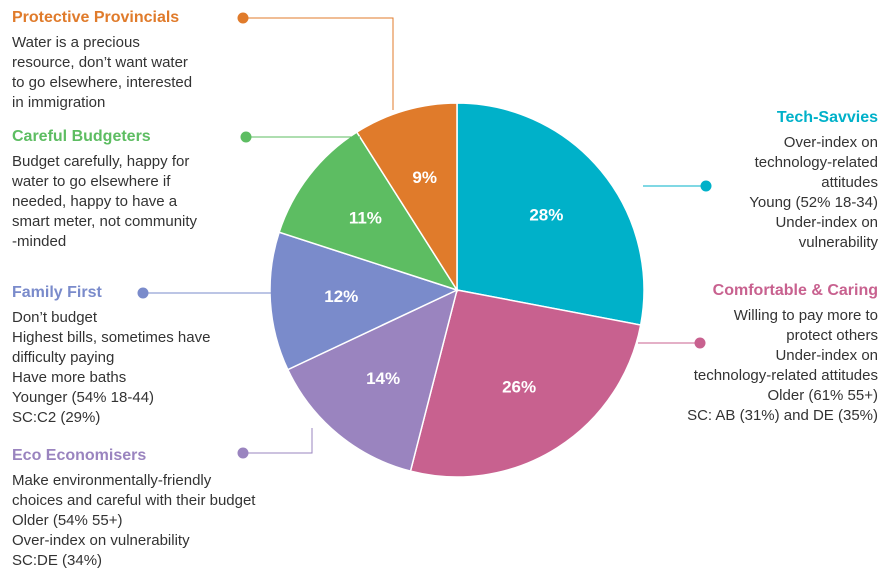  Describe the element at coordinates (95, 17) in the screenshot. I see `segment-title: Protective Provincials` at that location.